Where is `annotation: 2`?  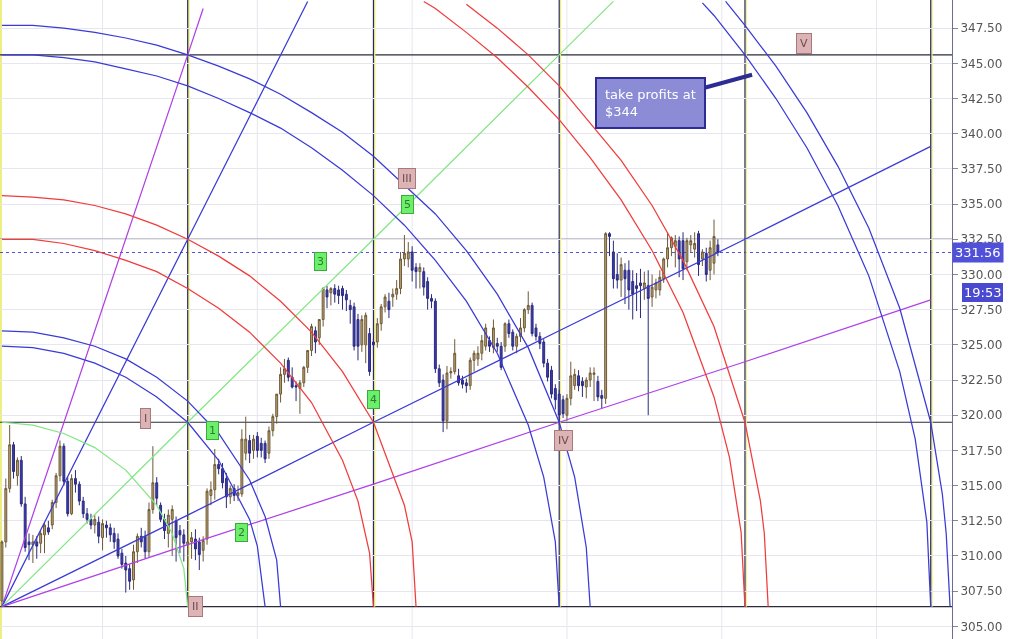 annotation: 2 is located at coordinates (241, 532).